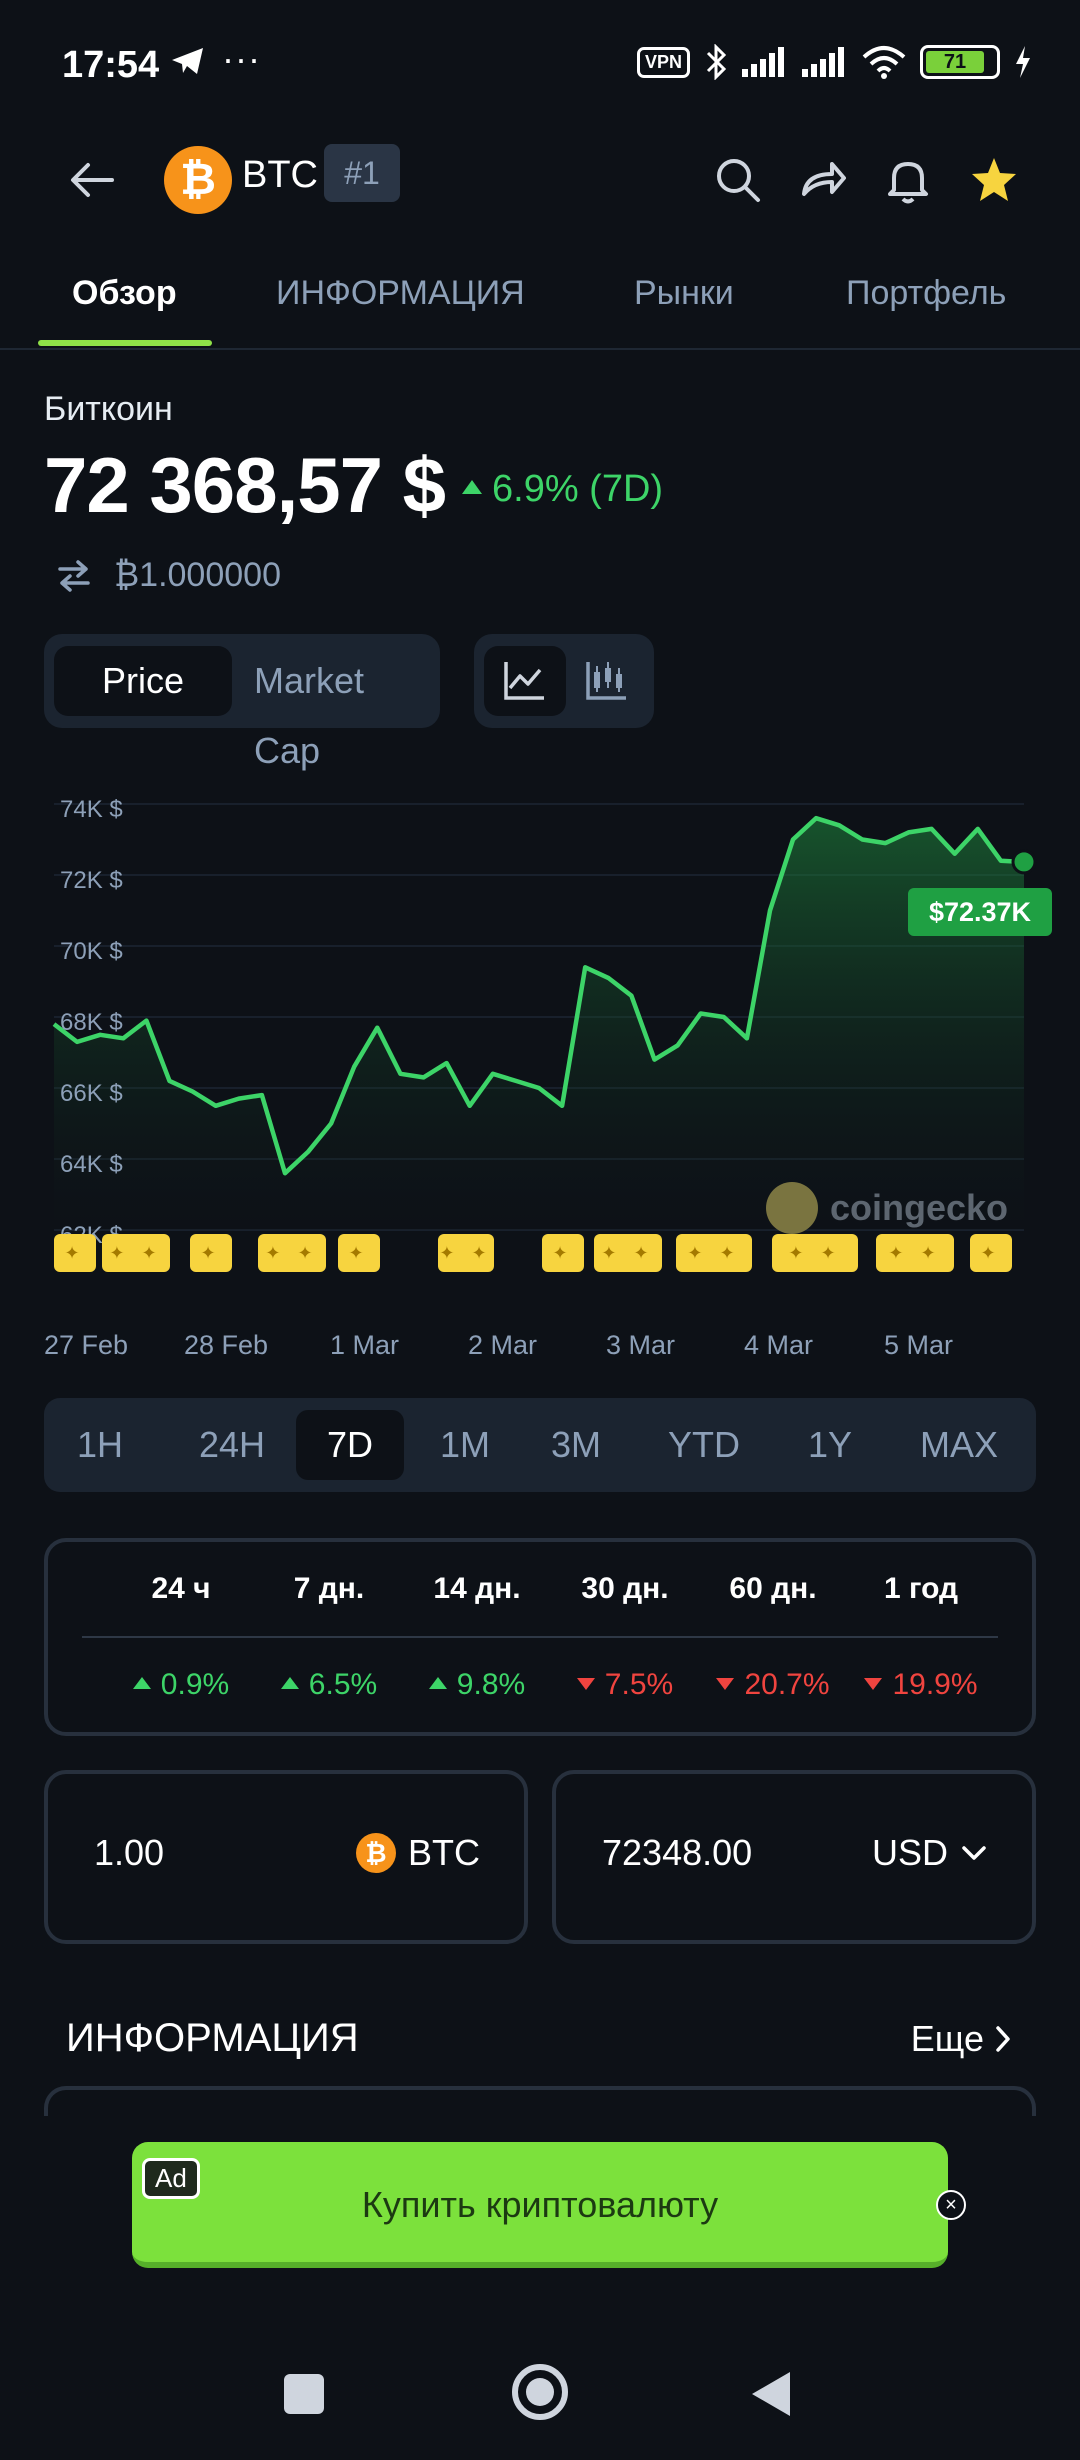  What do you see at coordinates (684, 293) in the screenshot?
I see `tab-markets: Рынки` at bounding box center [684, 293].